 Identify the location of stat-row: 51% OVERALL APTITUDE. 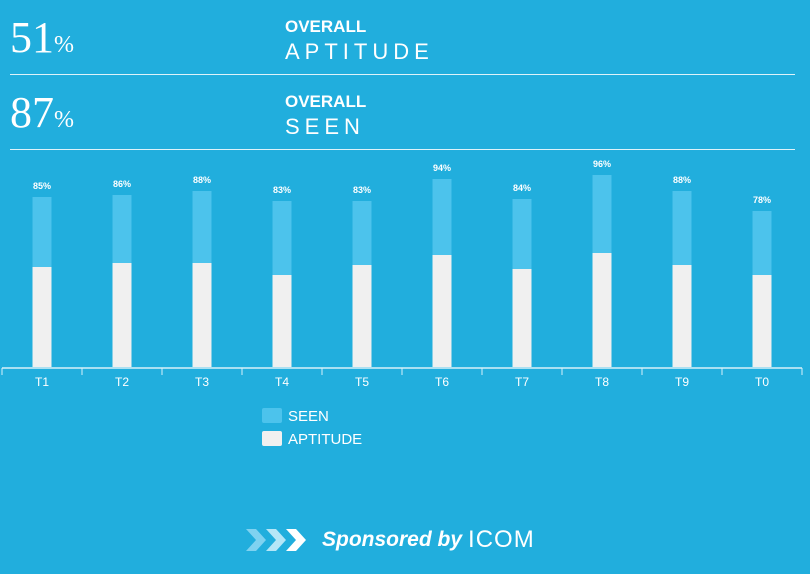
(402, 37).